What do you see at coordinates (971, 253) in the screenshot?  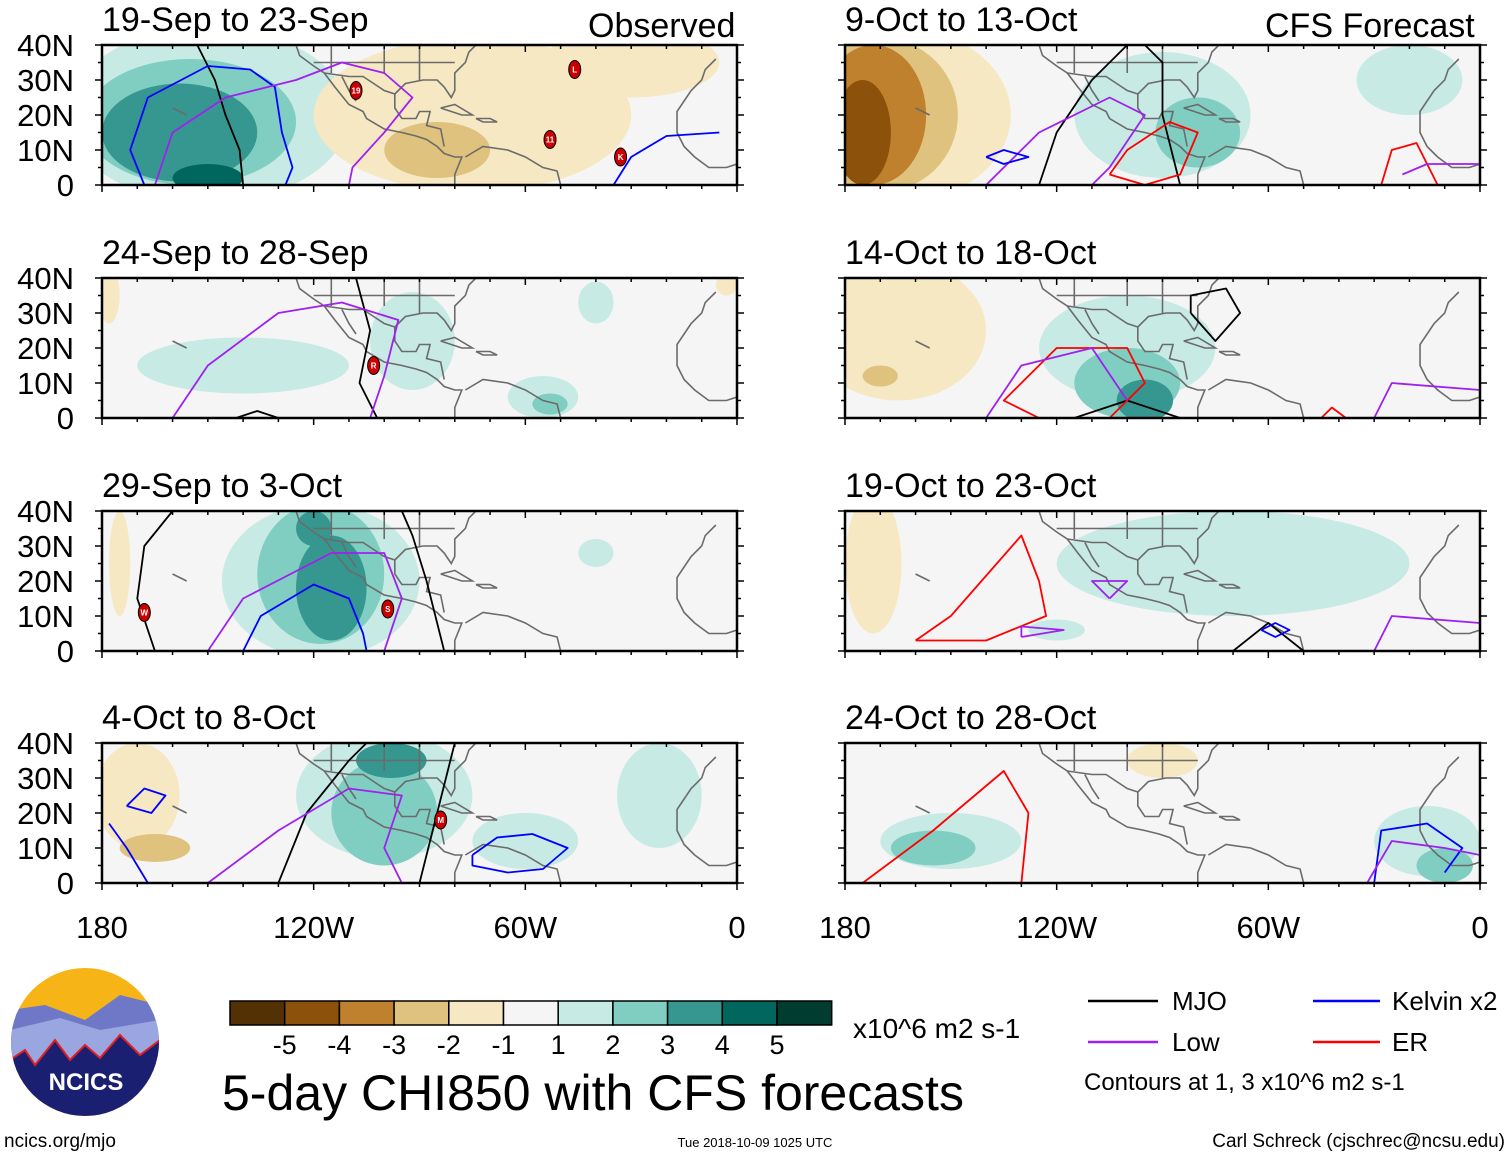 I see `panel-title: 14-Oct to 18-Oct` at bounding box center [971, 253].